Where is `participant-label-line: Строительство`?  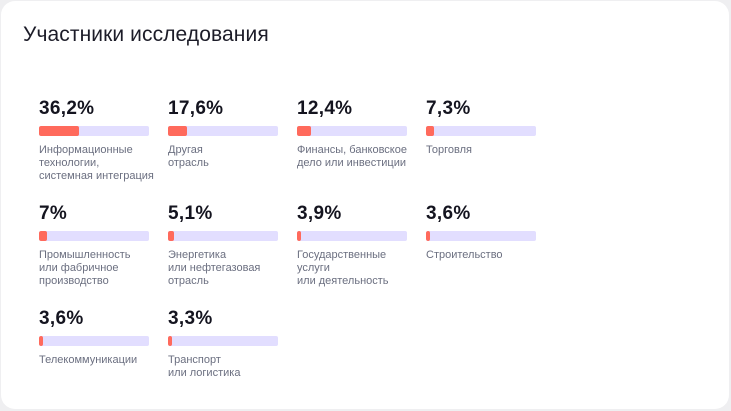
participant-label-line: Строительство is located at coordinates (464, 255).